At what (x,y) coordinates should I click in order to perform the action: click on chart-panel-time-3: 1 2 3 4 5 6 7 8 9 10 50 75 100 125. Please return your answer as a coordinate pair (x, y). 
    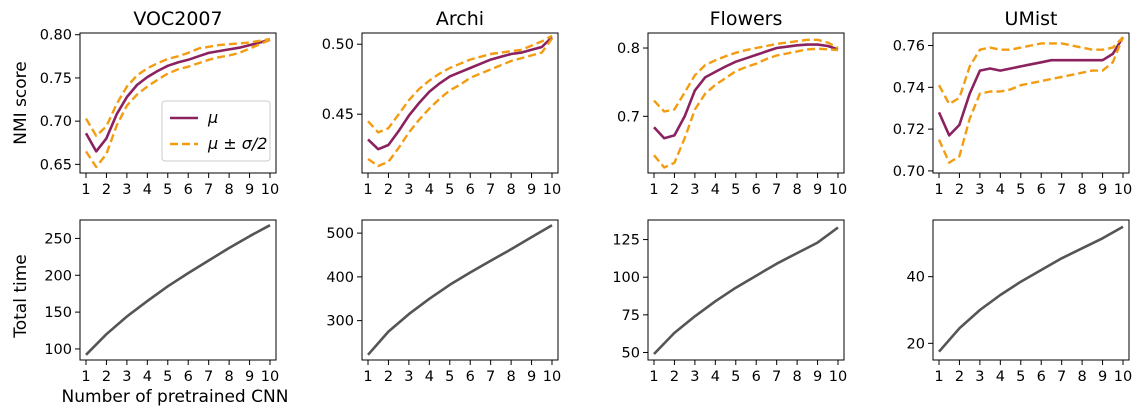
    Looking at the image, I should click on (729, 302).